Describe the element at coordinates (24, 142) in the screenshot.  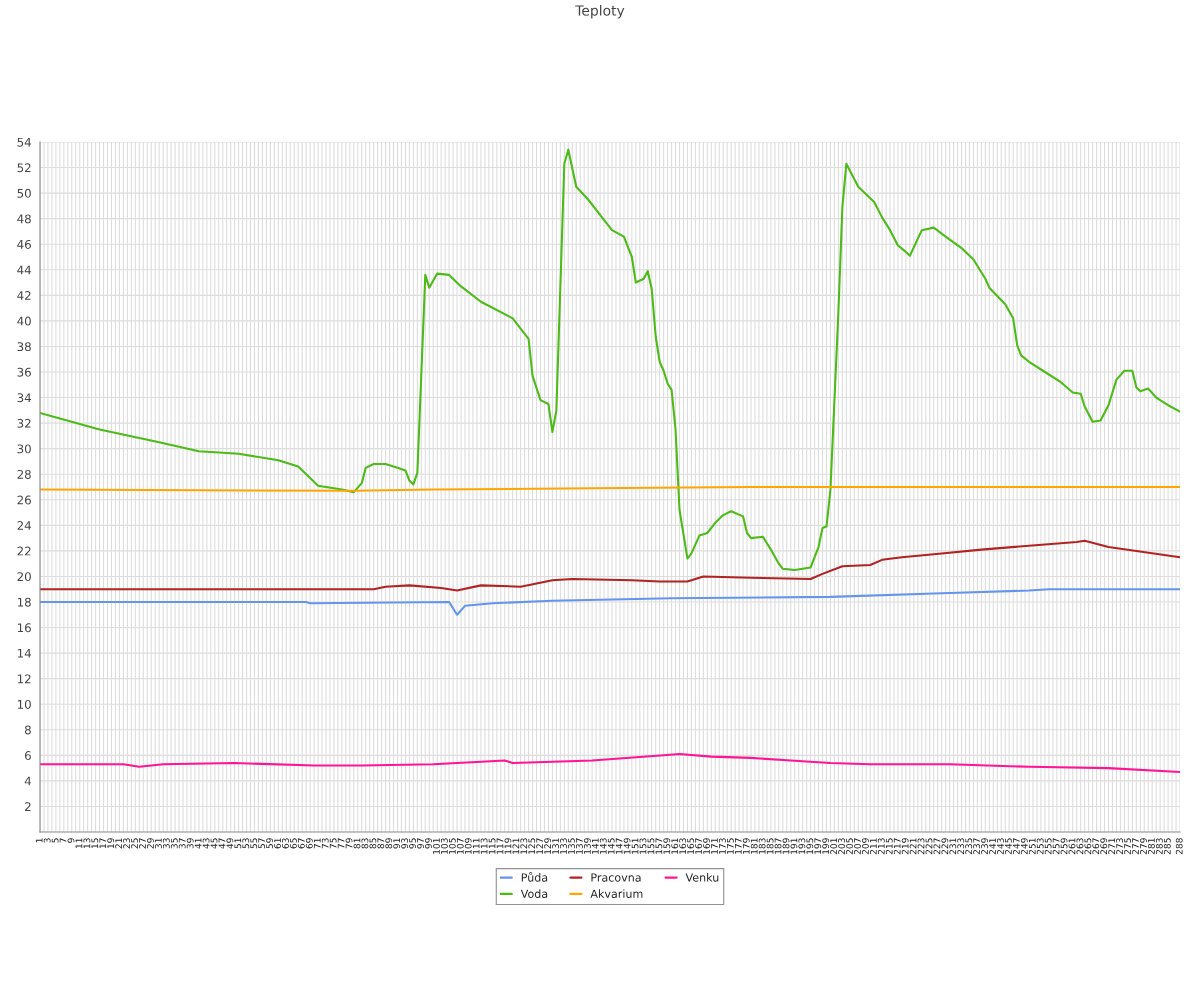
I see `y-tick-label: 54` at that location.